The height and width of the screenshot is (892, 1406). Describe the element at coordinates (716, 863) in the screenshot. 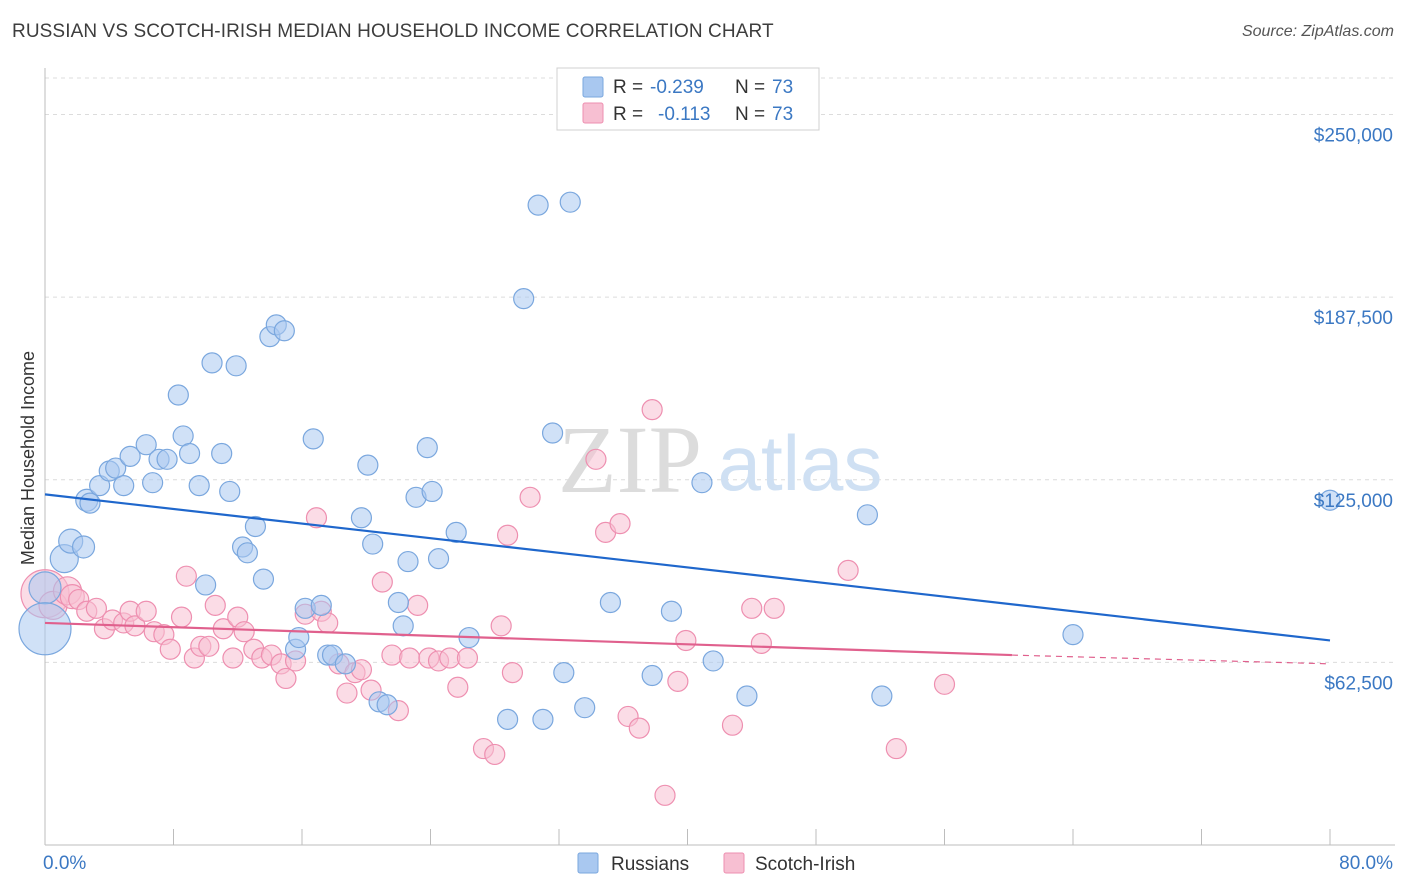

I see `bottom-legend: Russians Scotch-Irish` at that location.